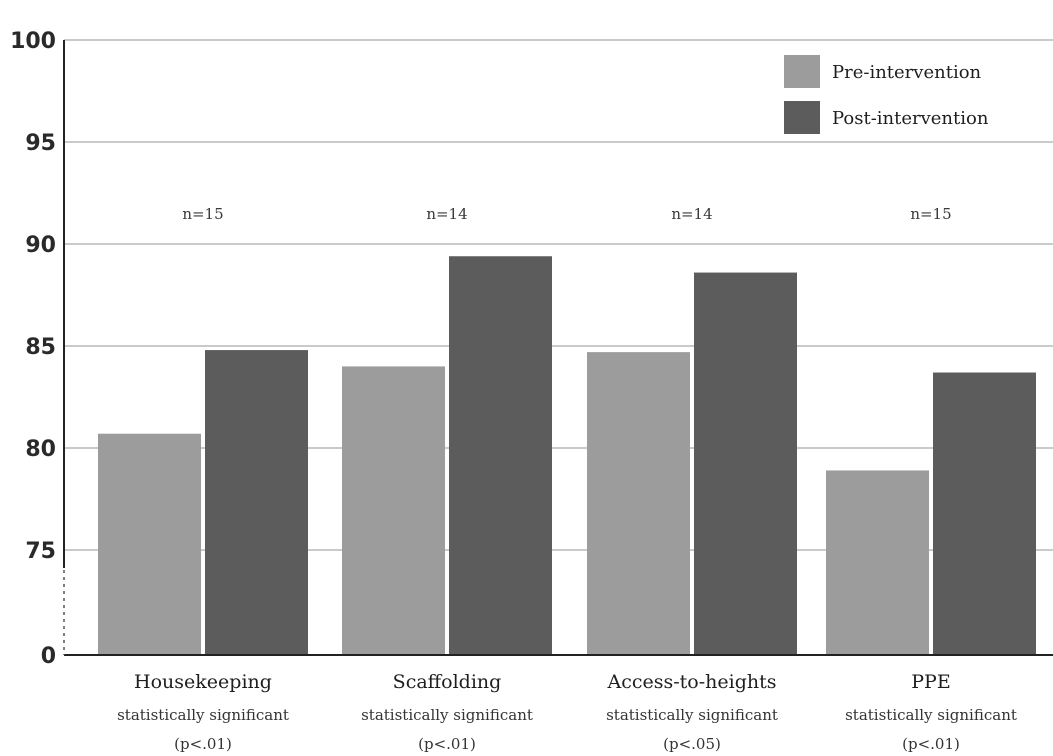 The width and height of the screenshot is (1053, 756). Describe the element at coordinates (500, 455) in the screenshot. I see `bar-post-scaffolding` at that location.